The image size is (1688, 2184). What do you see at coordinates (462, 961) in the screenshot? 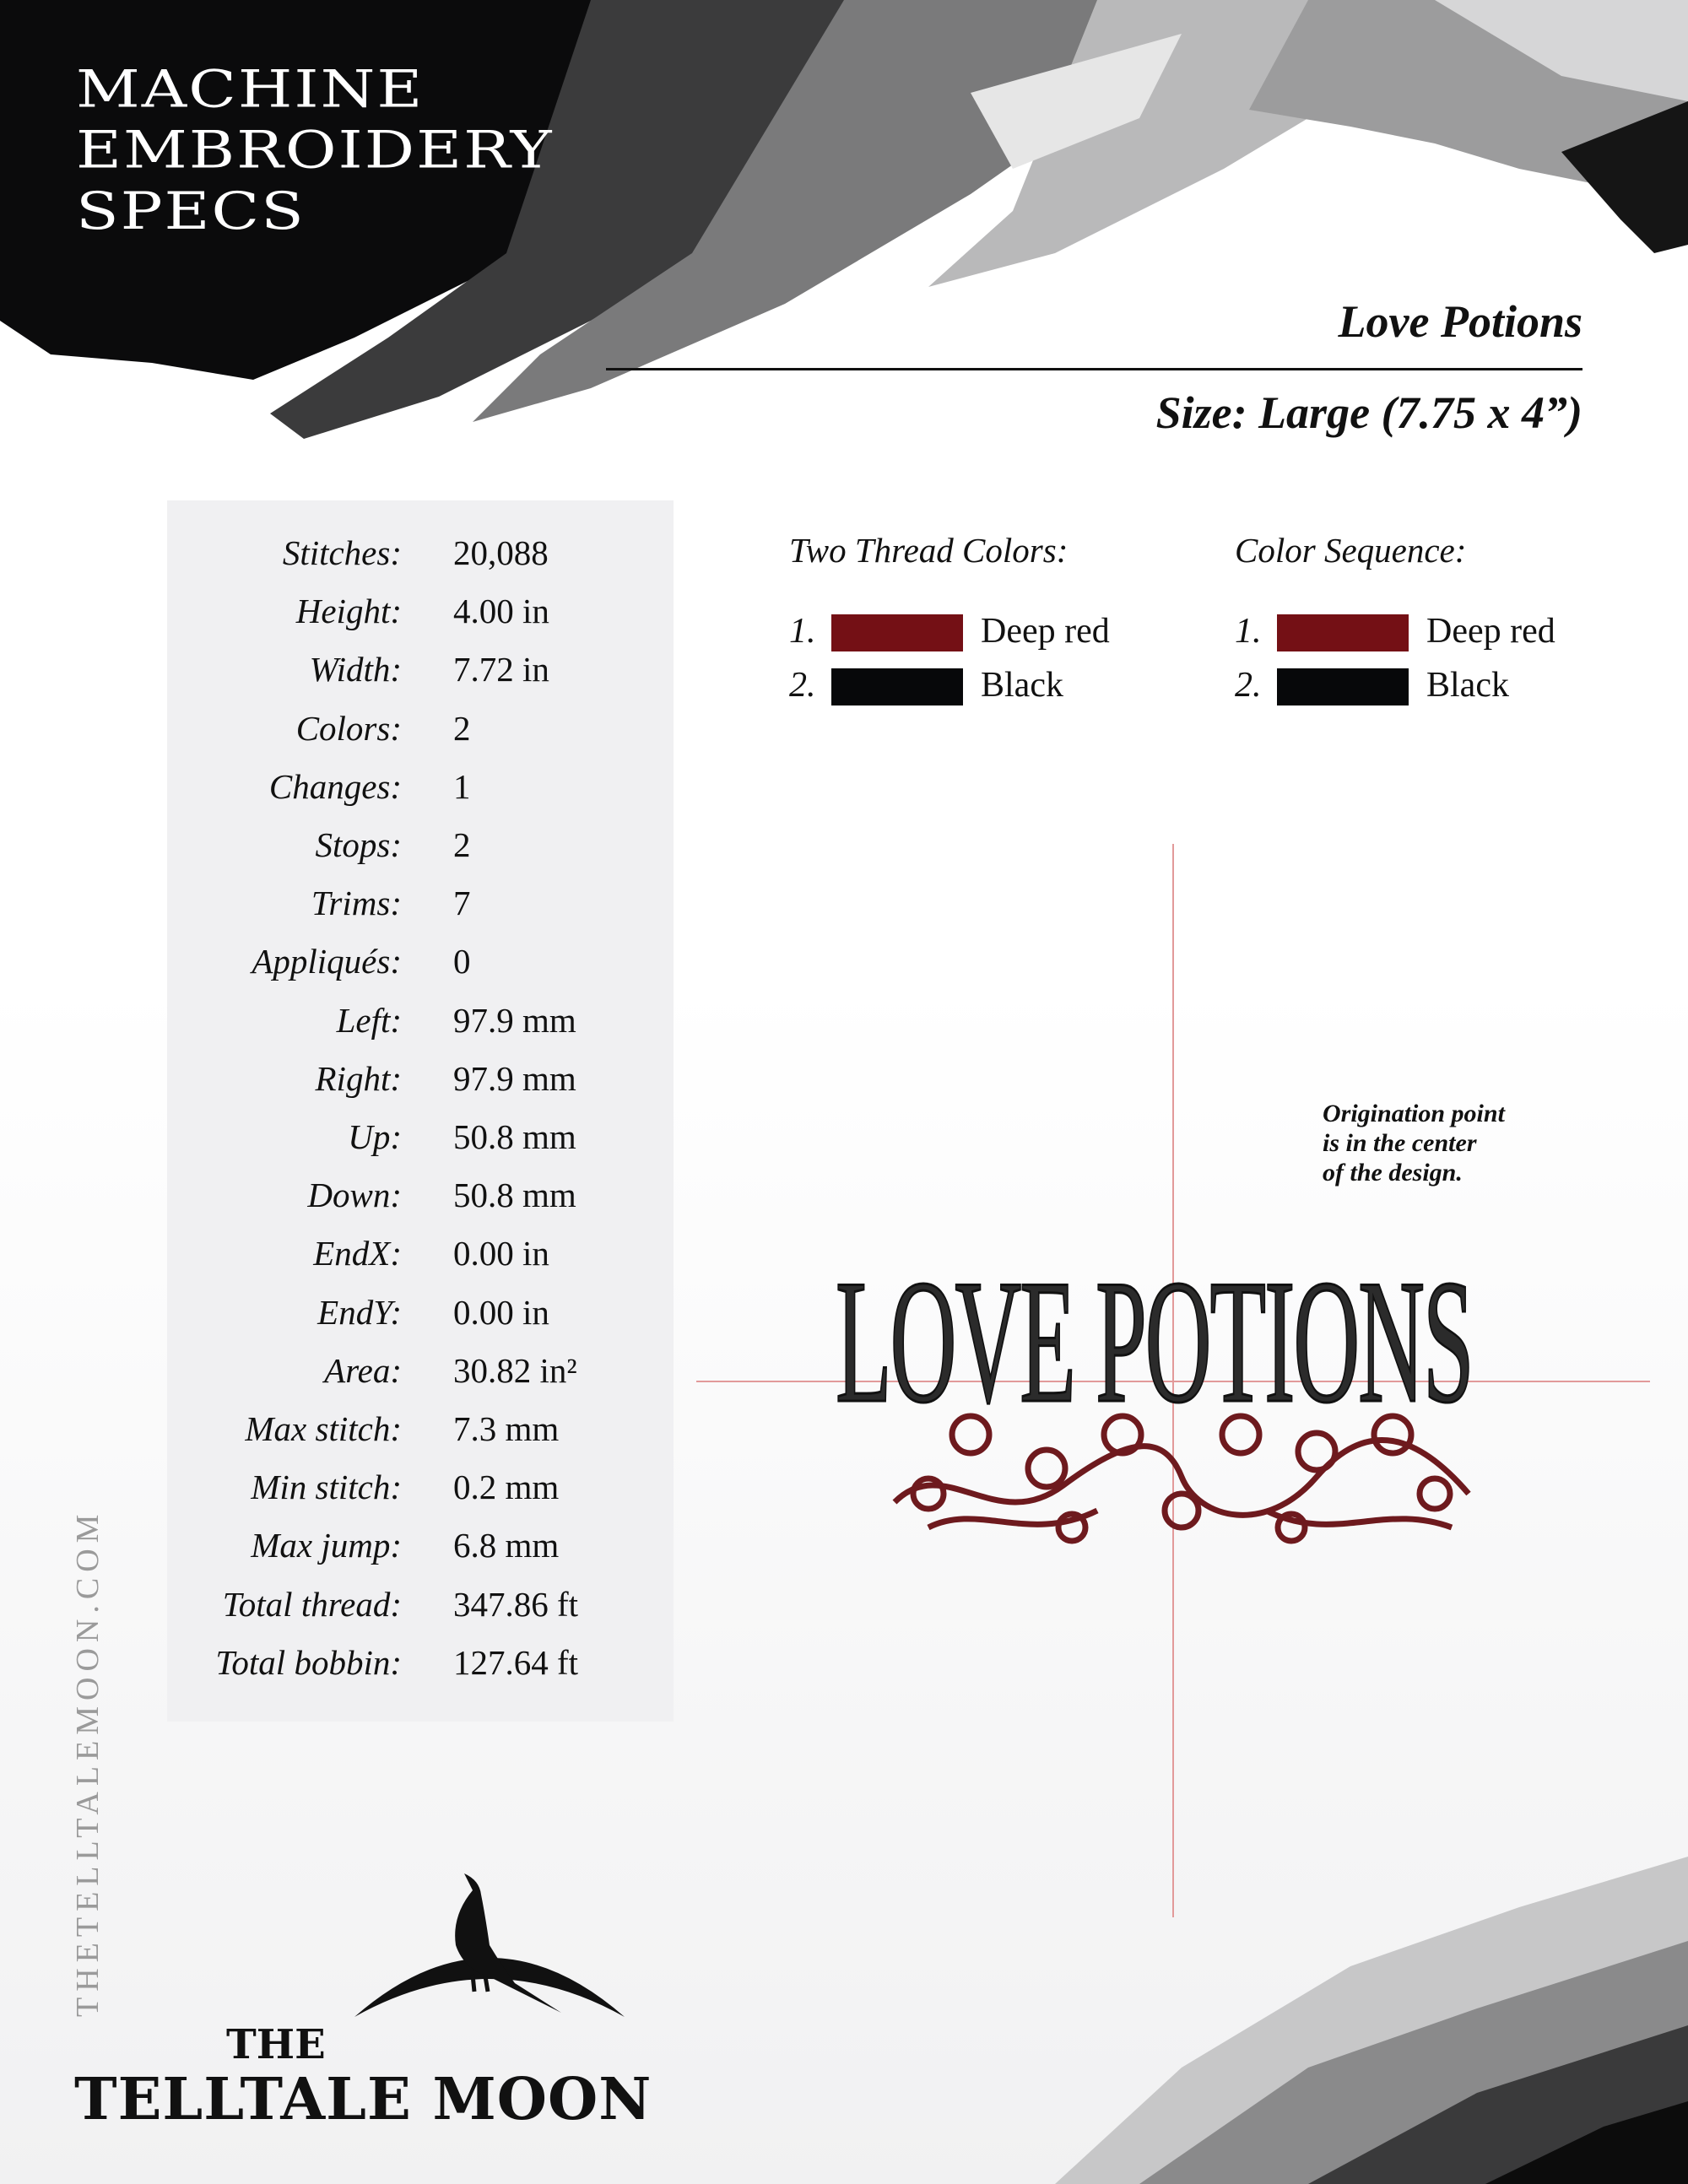
I see `spec-value: 0` at bounding box center [462, 961].